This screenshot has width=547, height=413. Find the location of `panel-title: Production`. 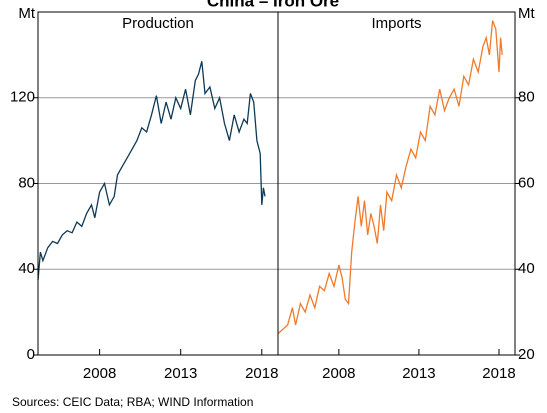

panel-title: Production is located at coordinates (158, 23).